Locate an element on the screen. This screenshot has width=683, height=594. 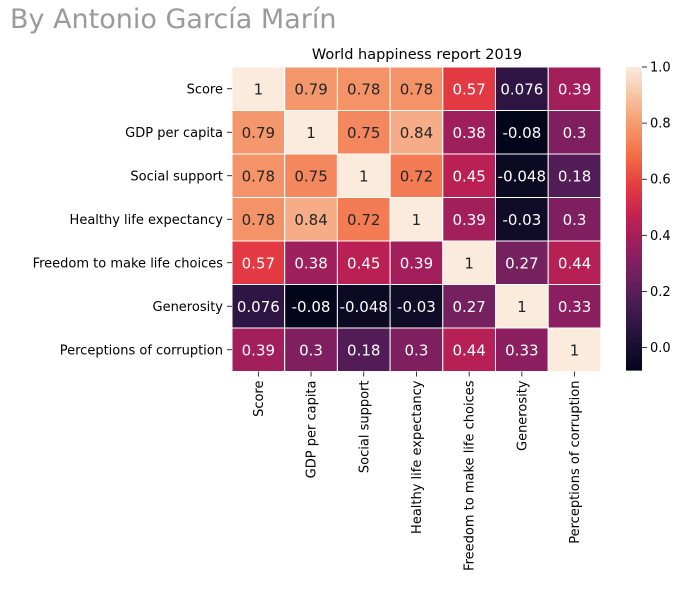
column-label: Healthy life expectancy is located at coordinates (417, 457).